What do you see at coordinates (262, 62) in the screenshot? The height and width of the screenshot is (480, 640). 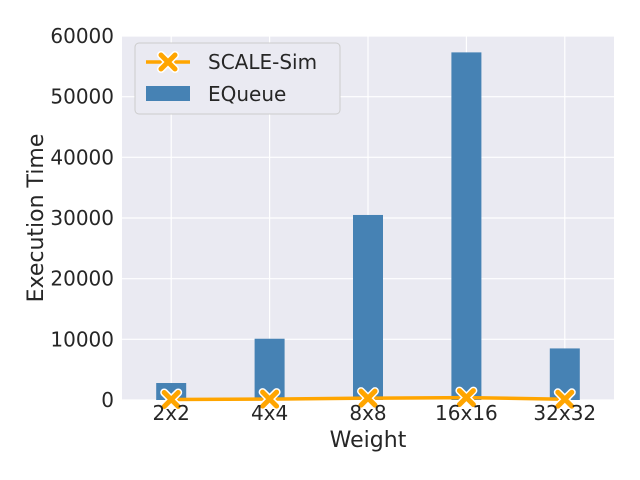 I see `legend-label-scale-sim: SCALE-Sim` at bounding box center [262, 62].